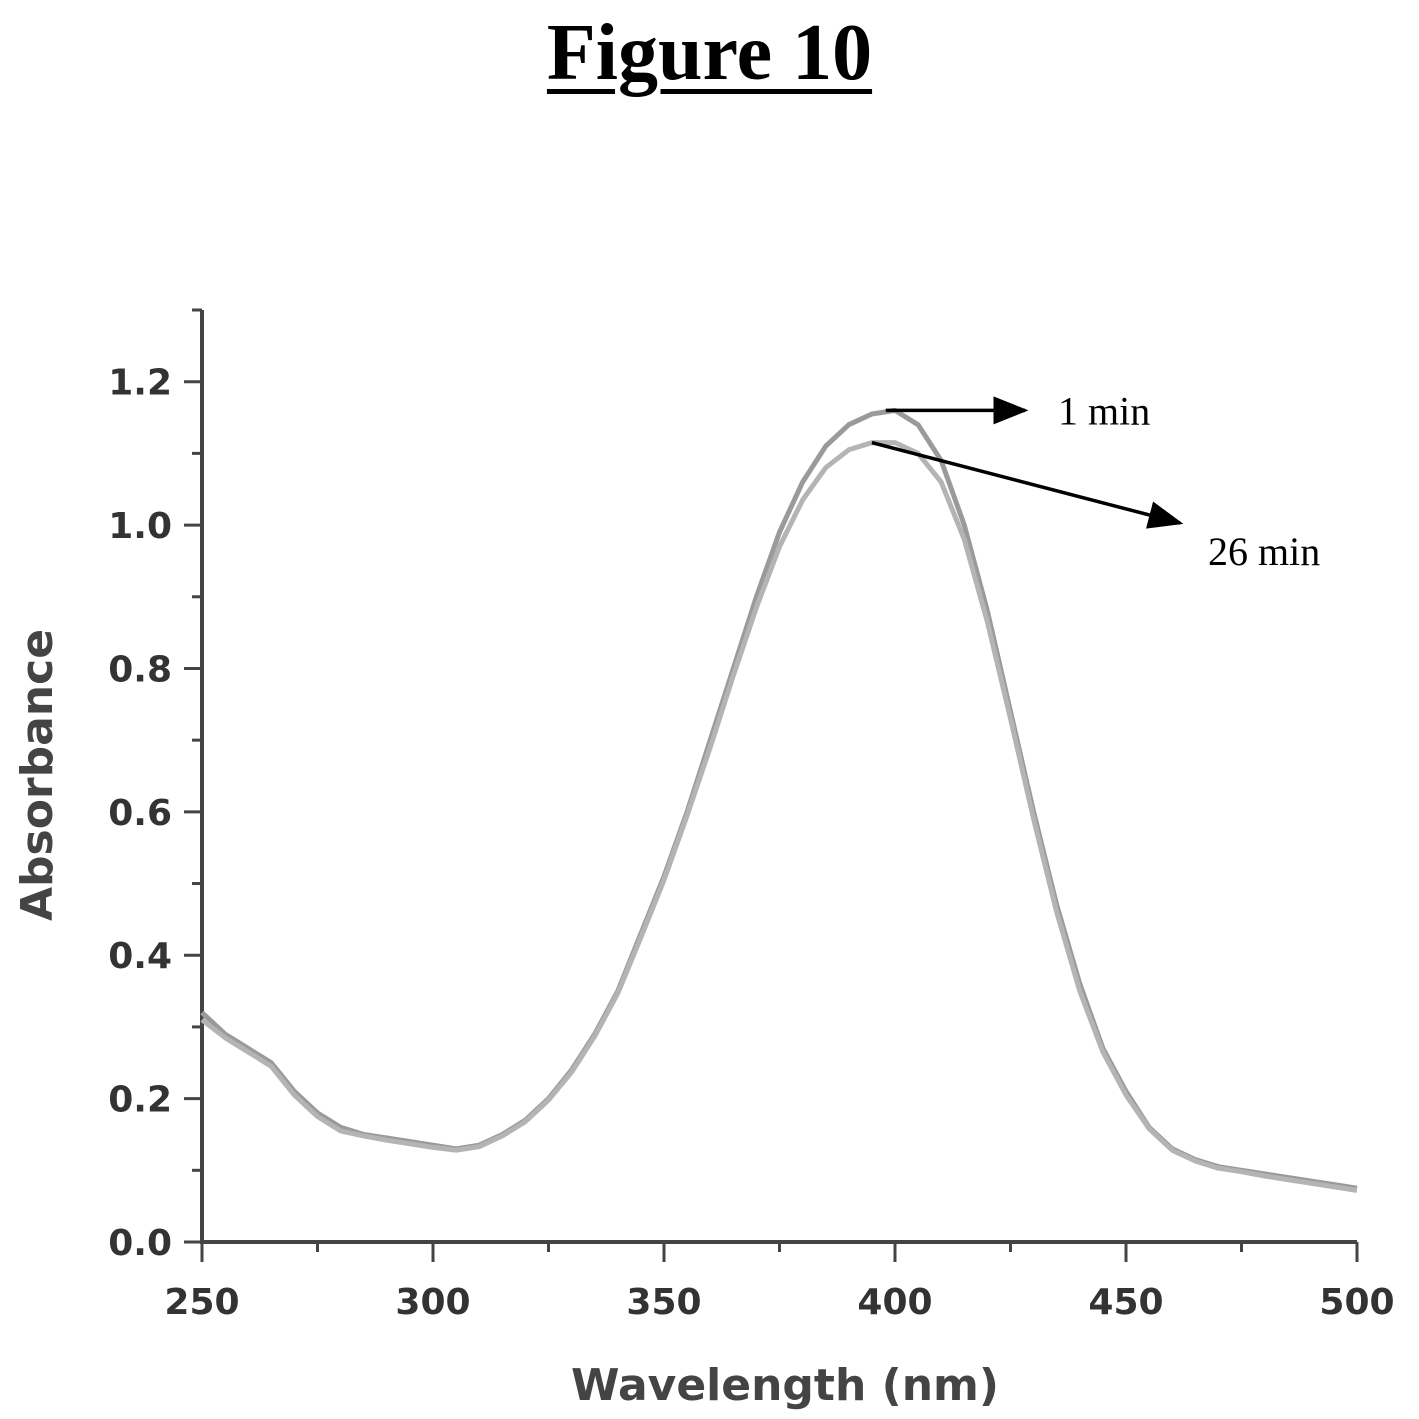 This screenshot has width=1419, height=1419. Describe the element at coordinates (140, 1100) in the screenshot. I see `y-tick-label: 0.2` at that location.